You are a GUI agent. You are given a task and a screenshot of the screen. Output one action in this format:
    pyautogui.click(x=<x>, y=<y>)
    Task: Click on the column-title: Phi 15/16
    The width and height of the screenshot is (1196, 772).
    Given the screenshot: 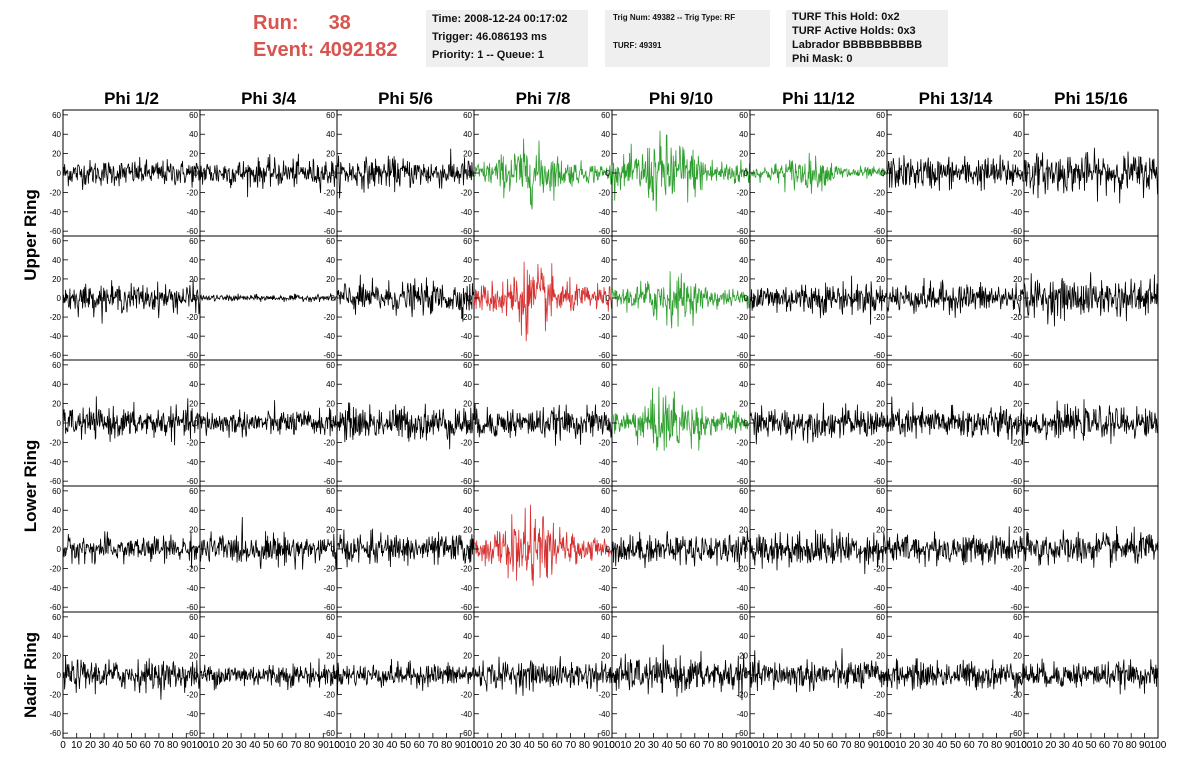 What is the action you would take?
    pyautogui.click(x=1091, y=98)
    